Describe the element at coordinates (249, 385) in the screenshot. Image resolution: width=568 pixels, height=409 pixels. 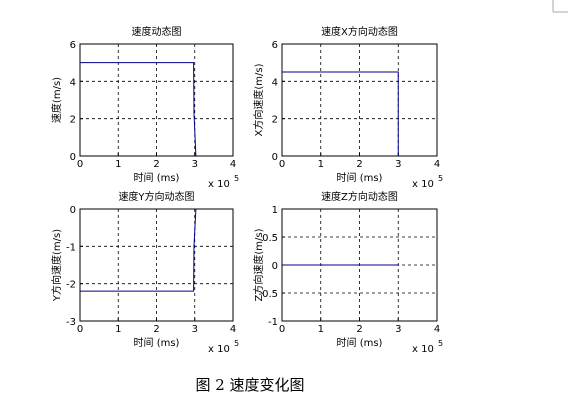
I see `caption: 图 2 速度变化图` at that location.